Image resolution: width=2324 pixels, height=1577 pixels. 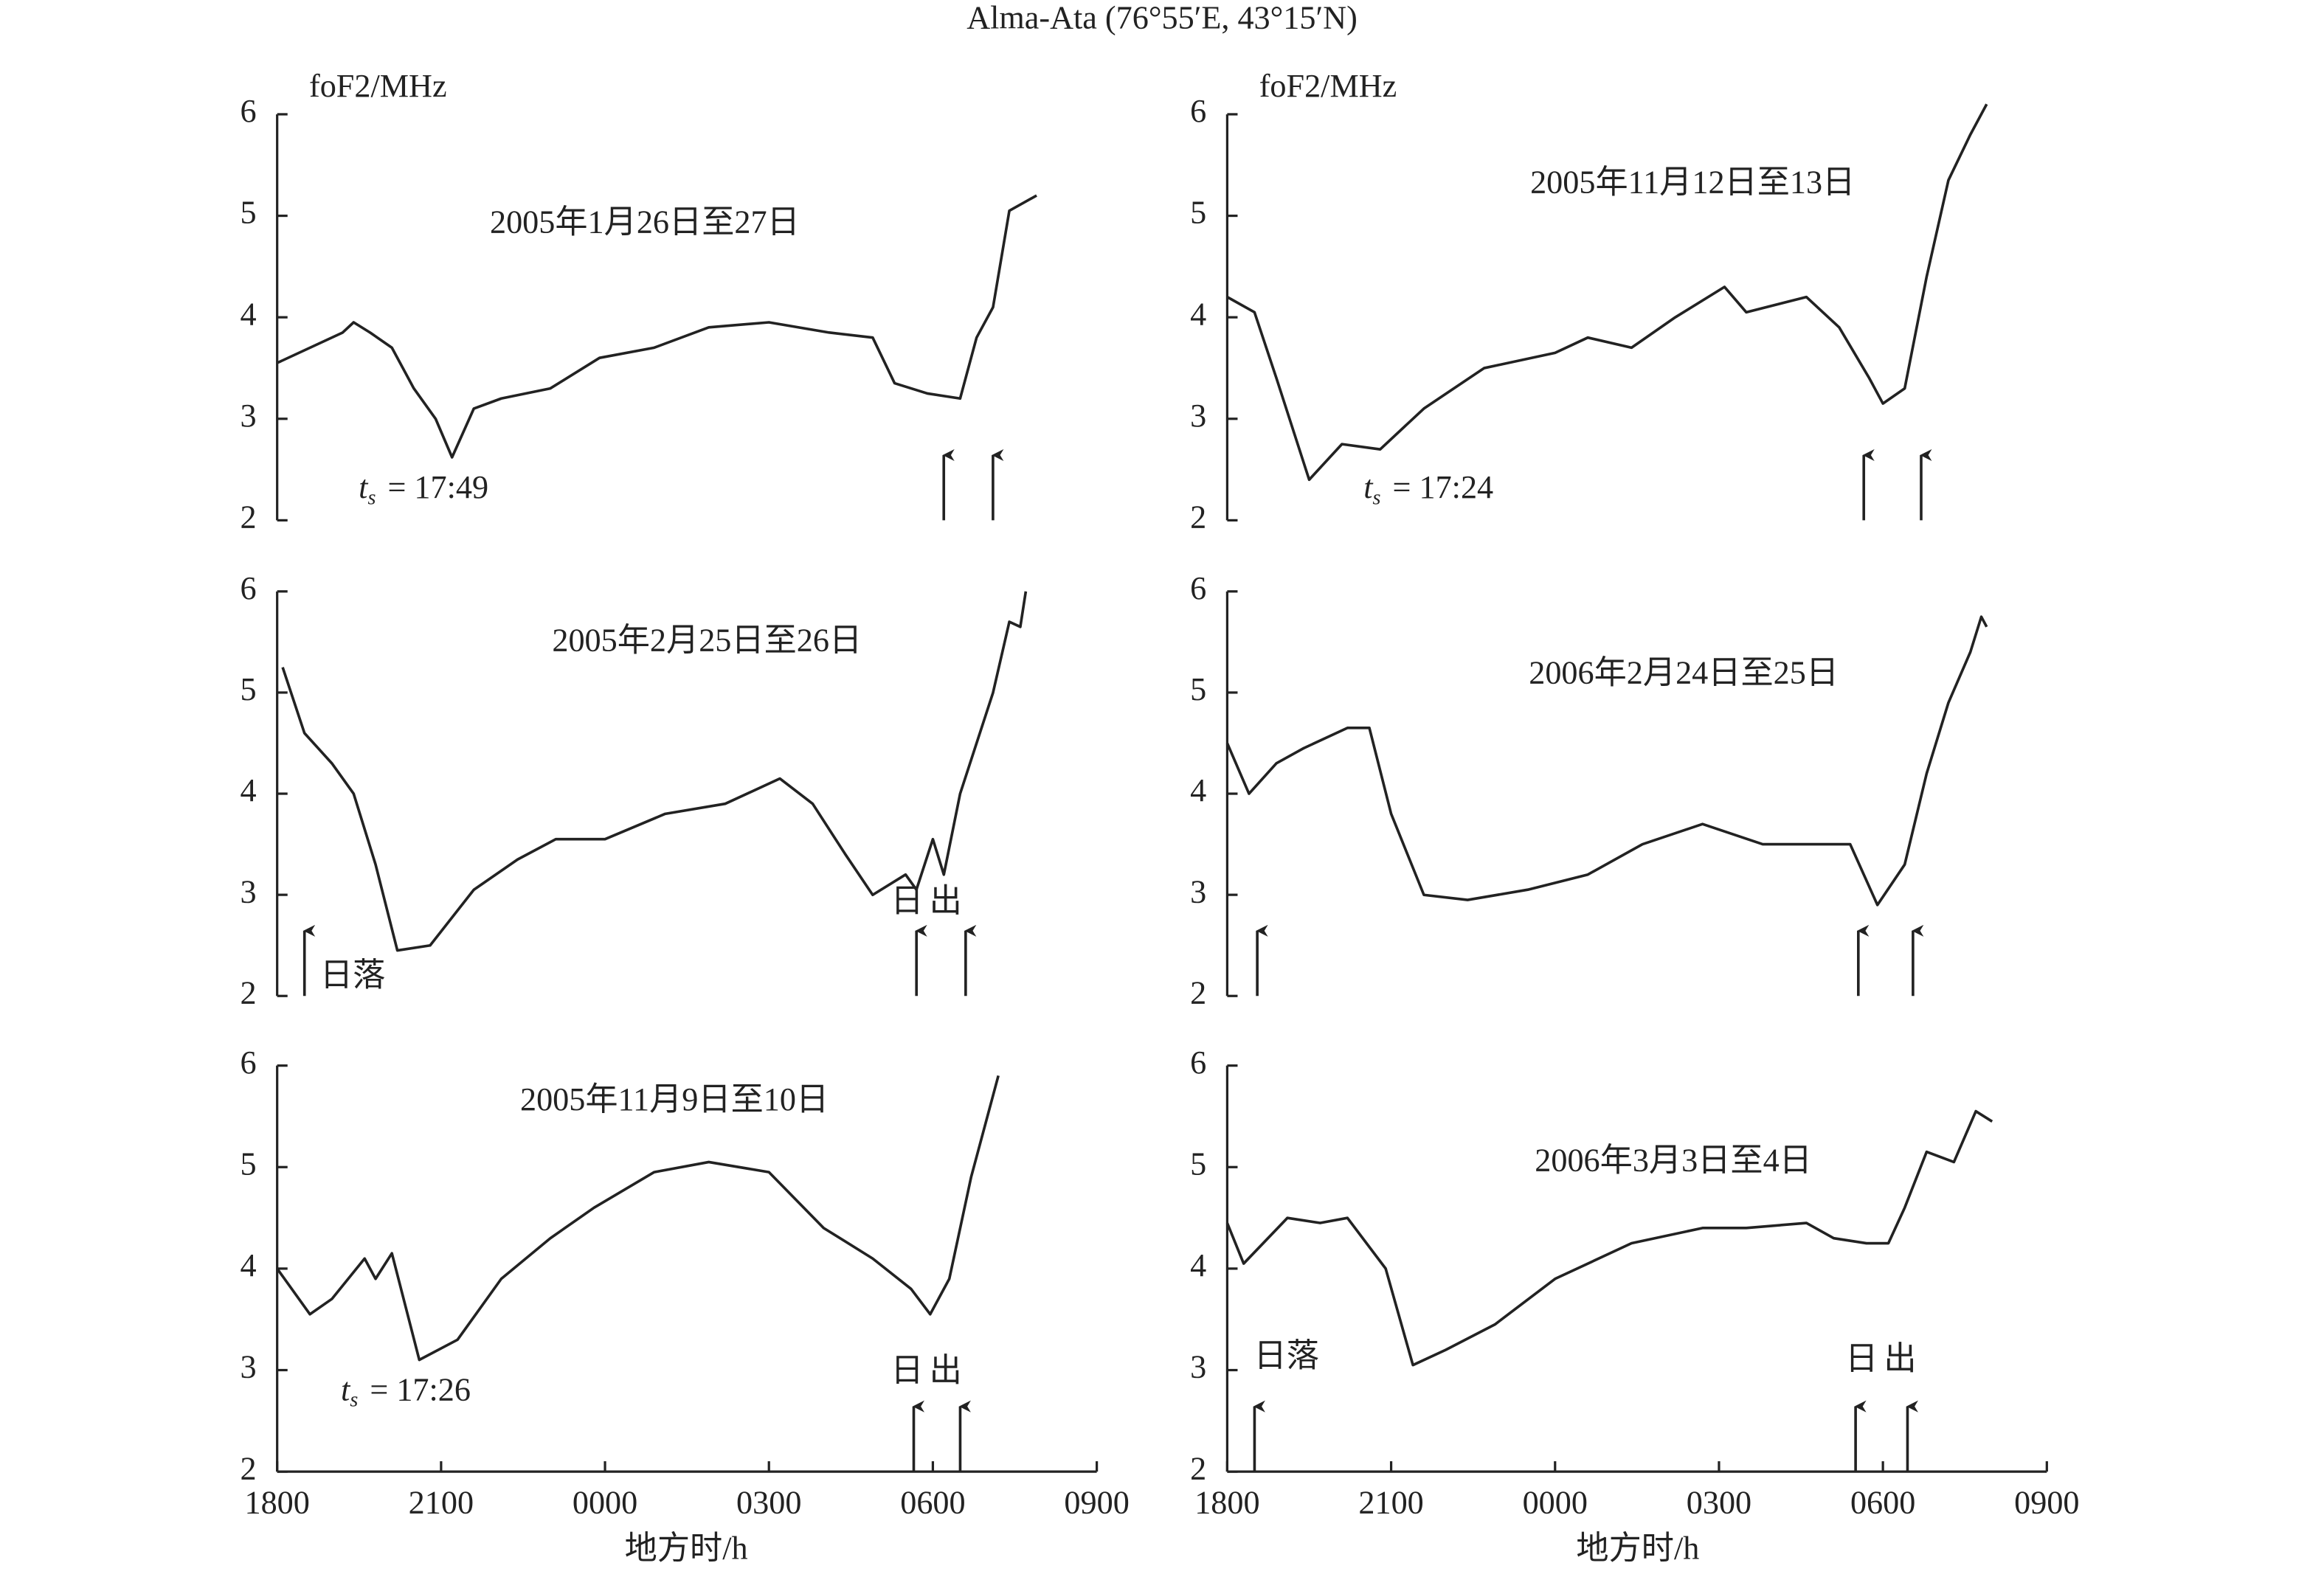 What do you see at coordinates (674, 1099) in the screenshot?
I see `date-label: 2005年11月9日至10日` at bounding box center [674, 1099].